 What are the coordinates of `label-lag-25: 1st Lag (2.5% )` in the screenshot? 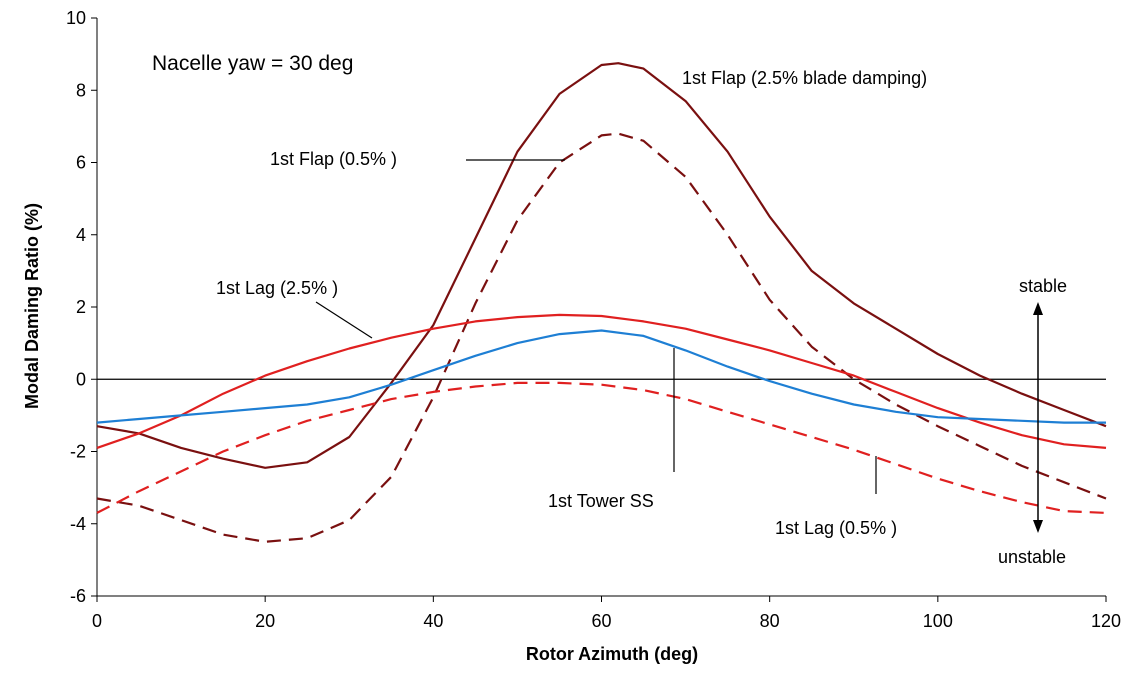 It's located at (277, 288).